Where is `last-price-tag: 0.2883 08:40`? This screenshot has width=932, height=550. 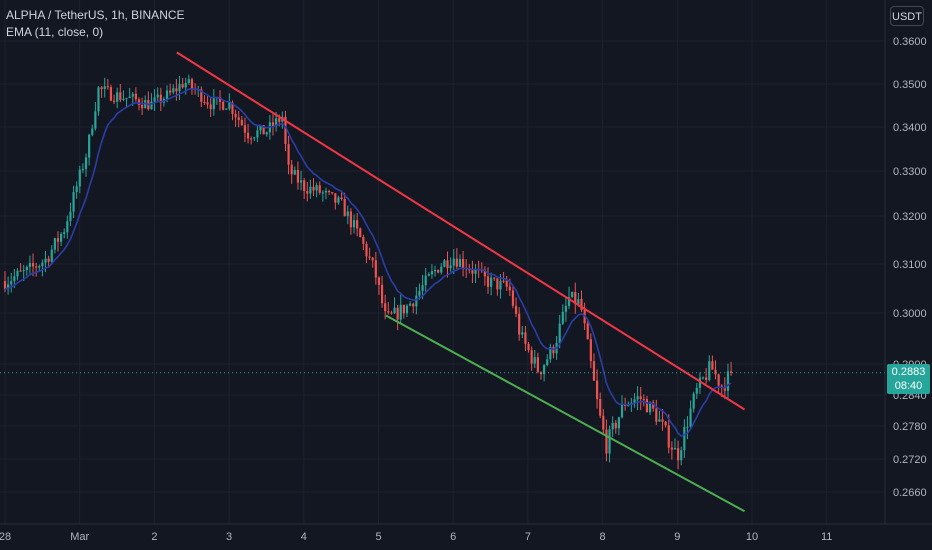 last-price-tag: 0.2883 08:40 is located at coordinates (908, 379).